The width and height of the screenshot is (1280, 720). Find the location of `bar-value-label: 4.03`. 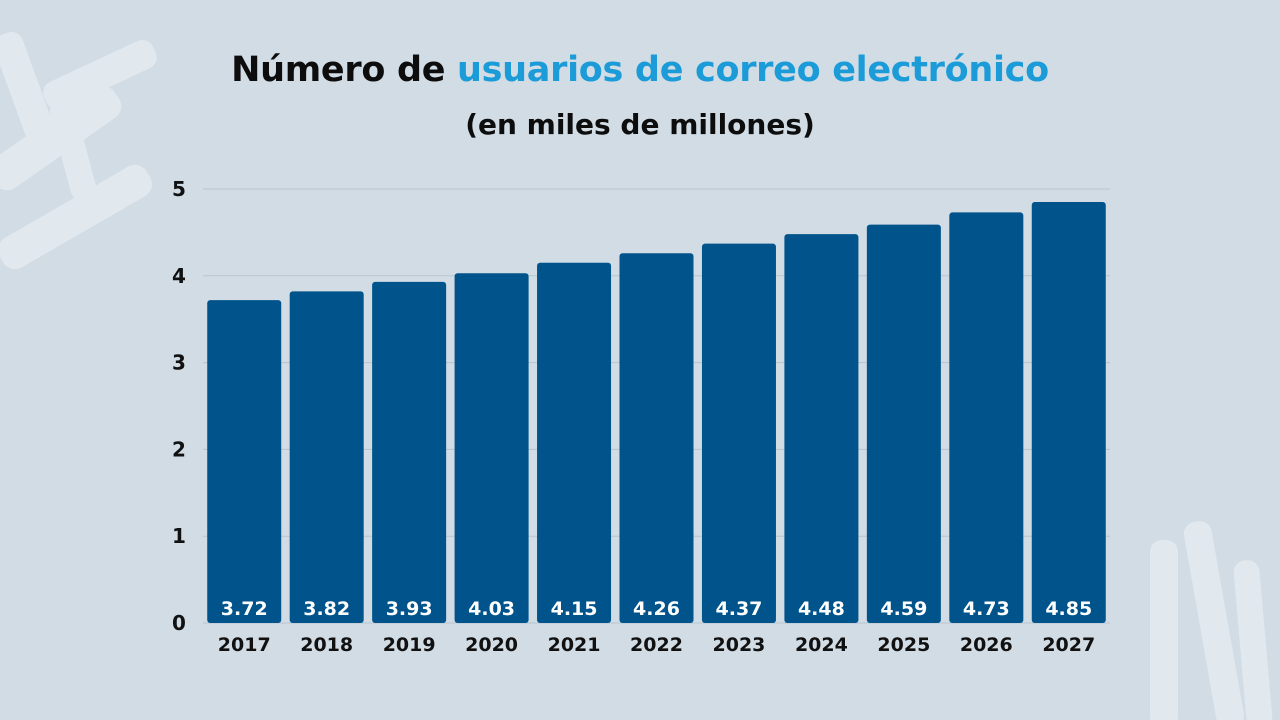

bar-value-label: 4.03 is located at coordinates (491, 609).